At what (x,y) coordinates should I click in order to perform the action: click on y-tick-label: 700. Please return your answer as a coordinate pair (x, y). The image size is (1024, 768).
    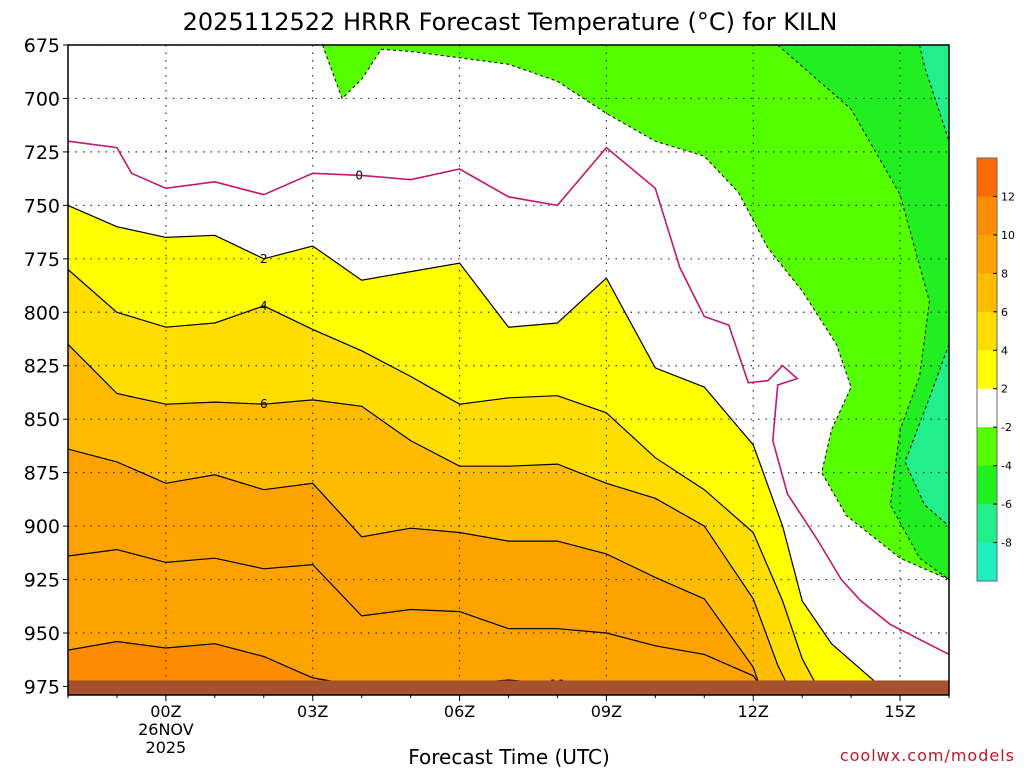
    Looking at the image, I should click on (42, 99).